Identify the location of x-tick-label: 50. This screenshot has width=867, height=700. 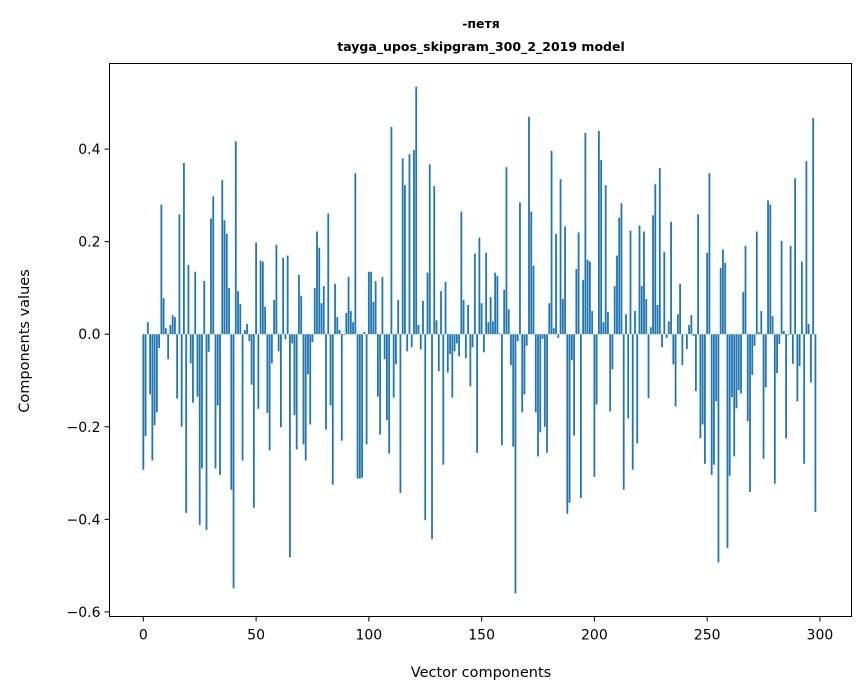
(256, 636).